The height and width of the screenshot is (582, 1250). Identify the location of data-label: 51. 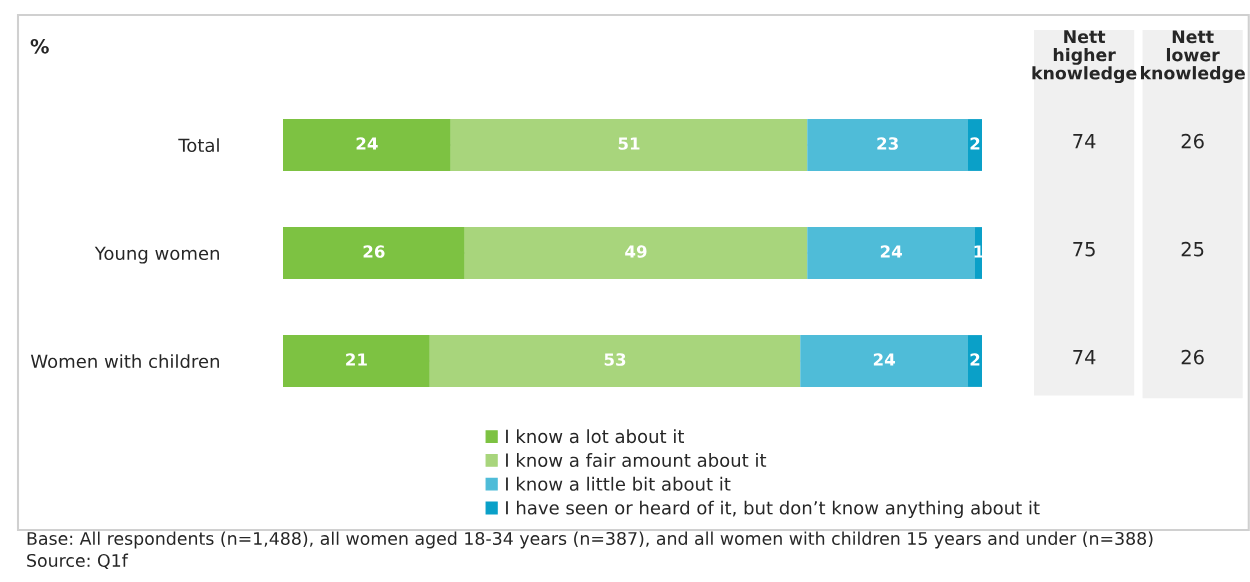
(629, 143).